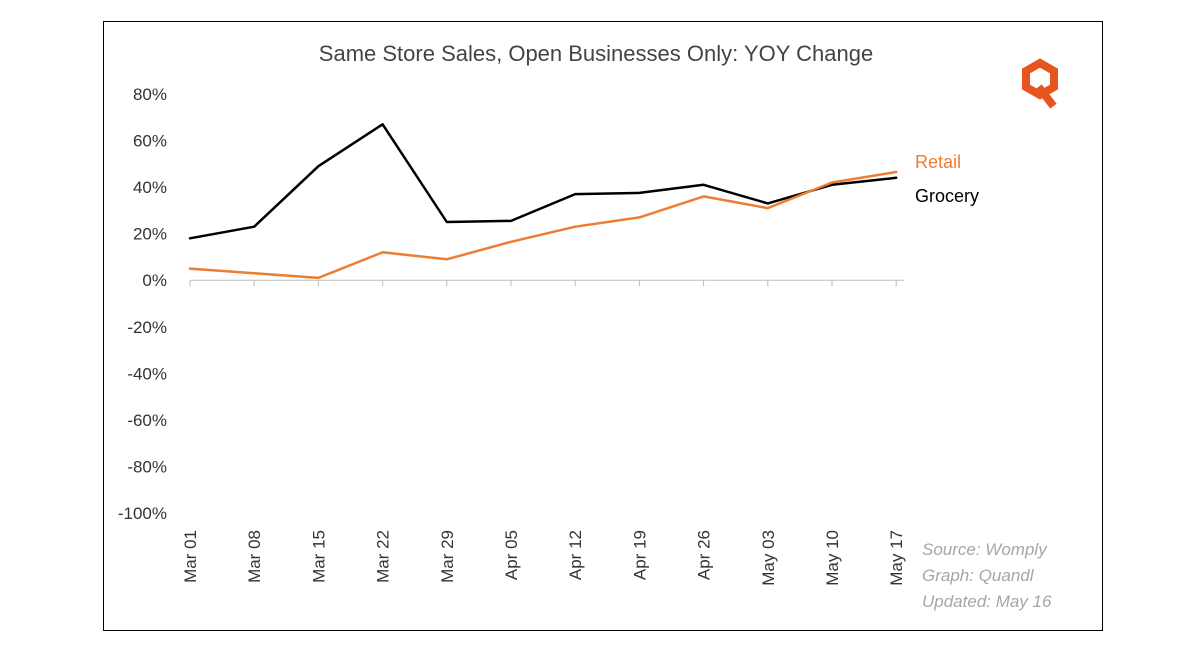 Image resolution: width=1200 pixels, height=655 pixels. I want to click on series-line-retail, so click(543, 225).